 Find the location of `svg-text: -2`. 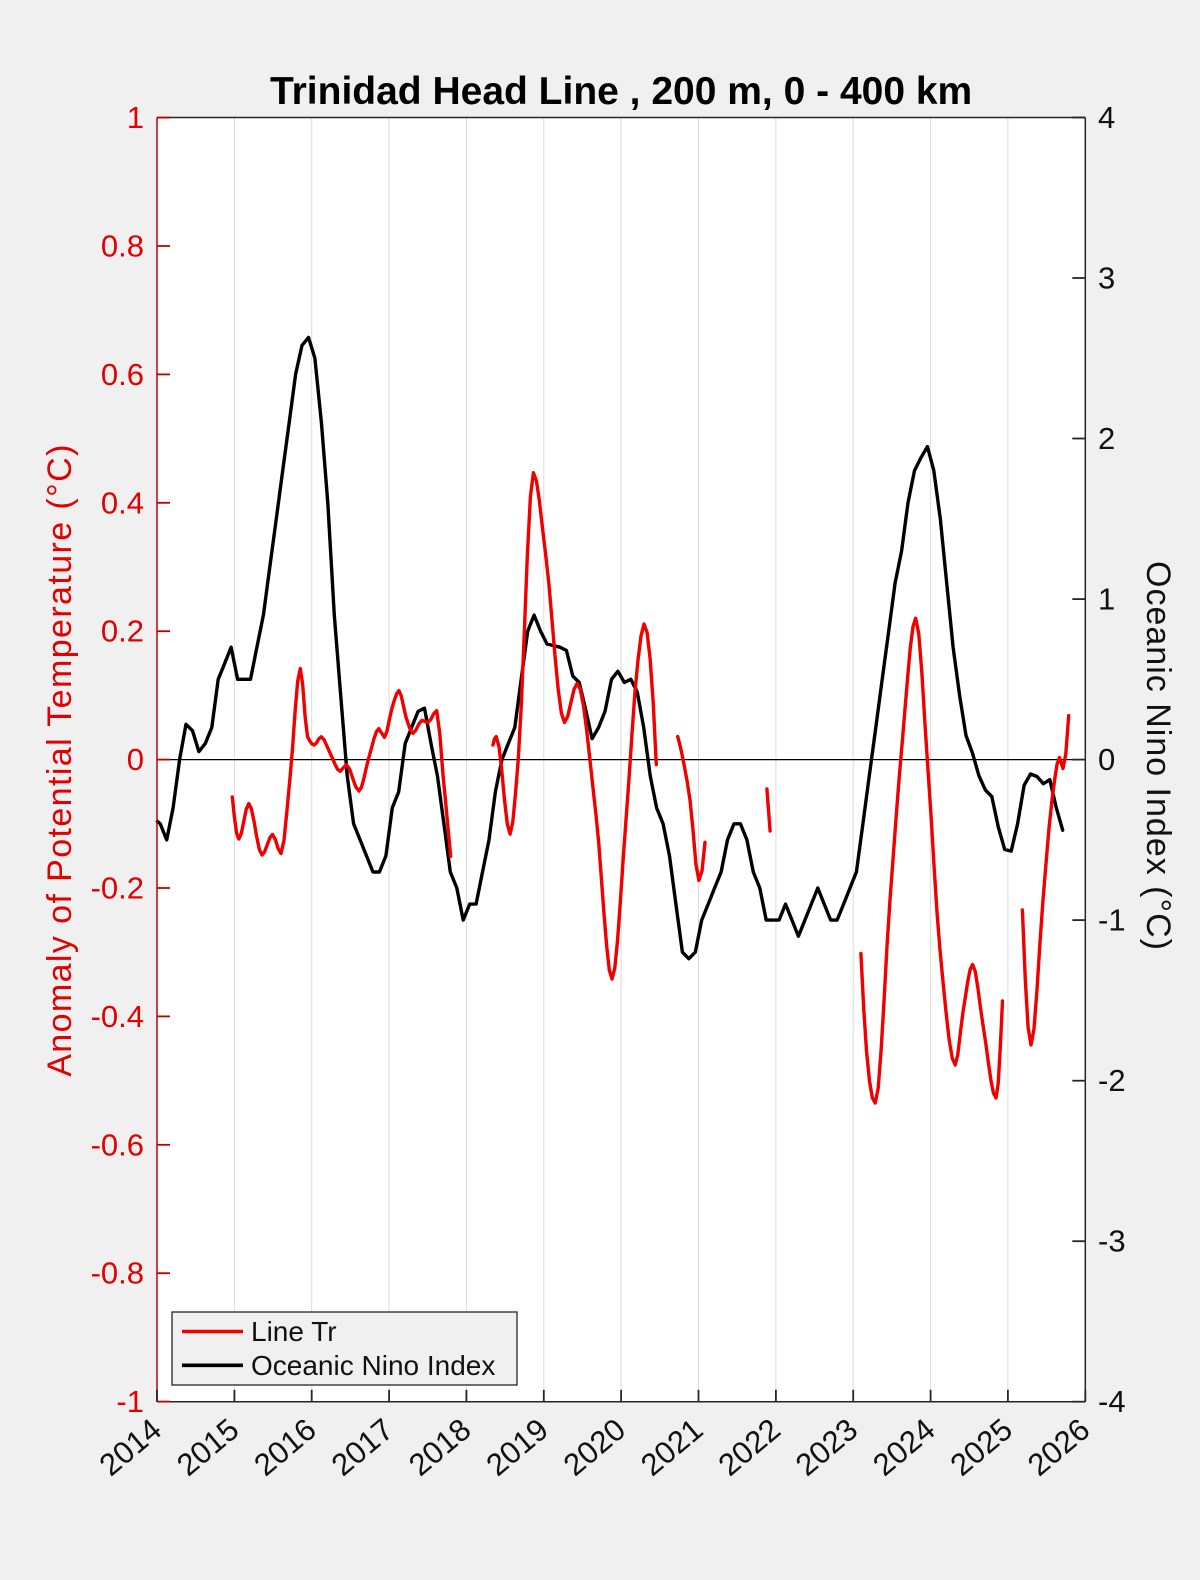

svg-text: -2 is located at coordinates (1112, 1080).